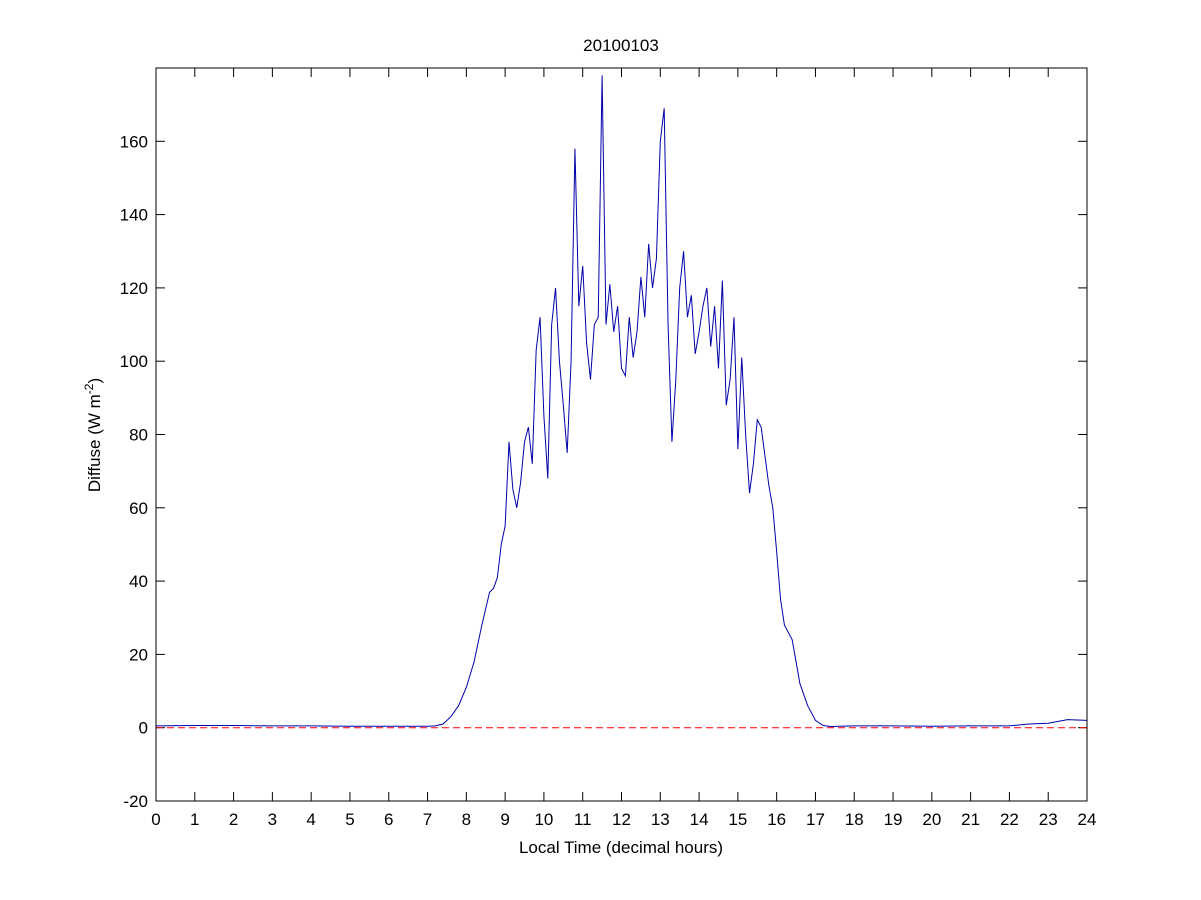  Describe the element at coordinates (1048, 819) in the screenshot. I see `x-tick-label: 23` at that location.